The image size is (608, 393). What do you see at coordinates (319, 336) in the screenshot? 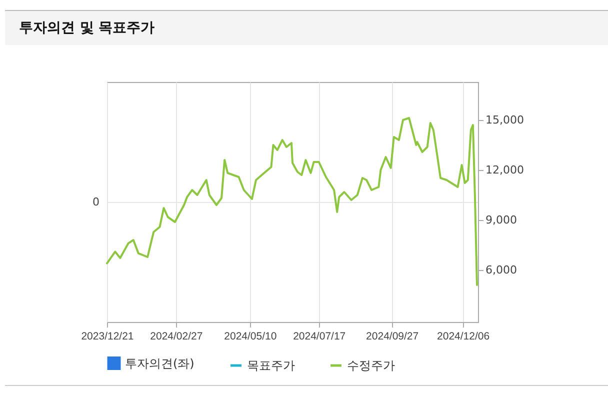
I see `x-tick-label: 2024/07/17` at bounding box center [319, 336].